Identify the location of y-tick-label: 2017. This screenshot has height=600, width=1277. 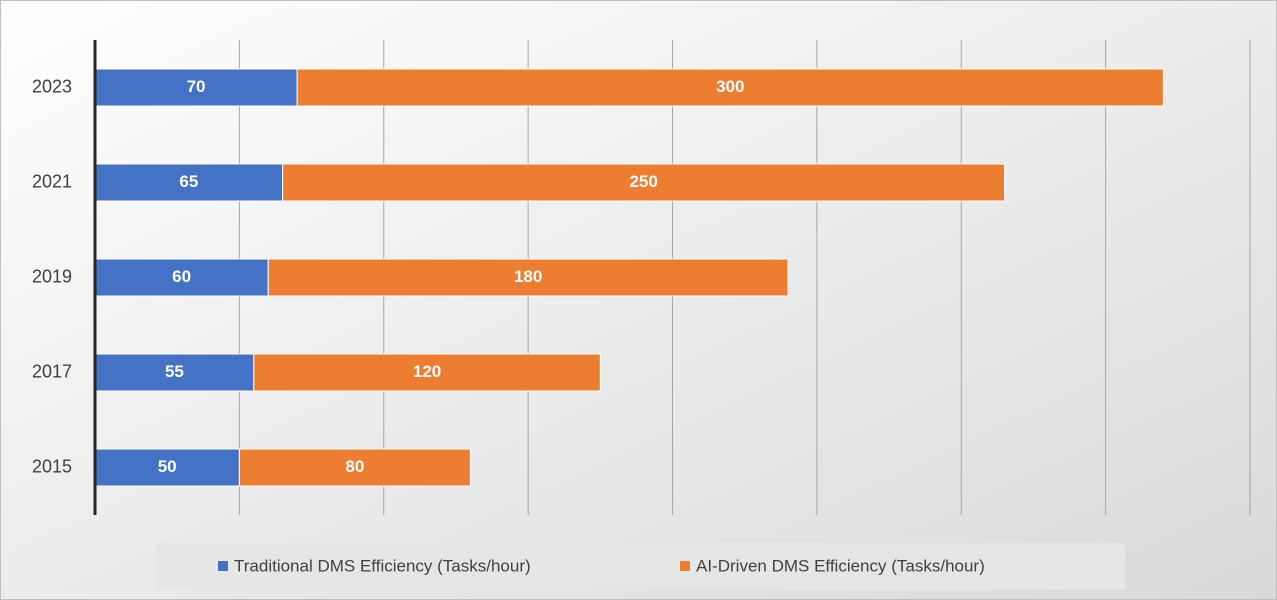
(52, 371).